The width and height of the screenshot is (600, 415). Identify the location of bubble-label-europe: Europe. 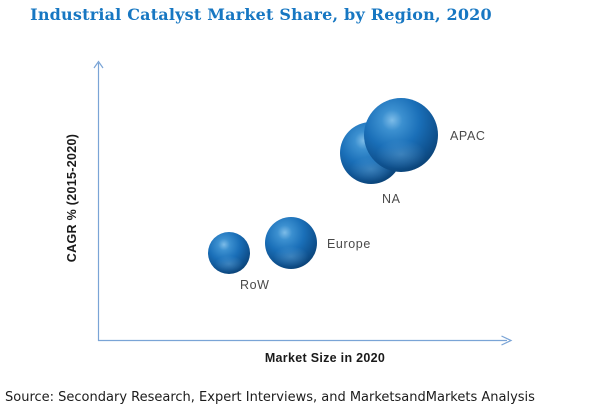
(349, 244).